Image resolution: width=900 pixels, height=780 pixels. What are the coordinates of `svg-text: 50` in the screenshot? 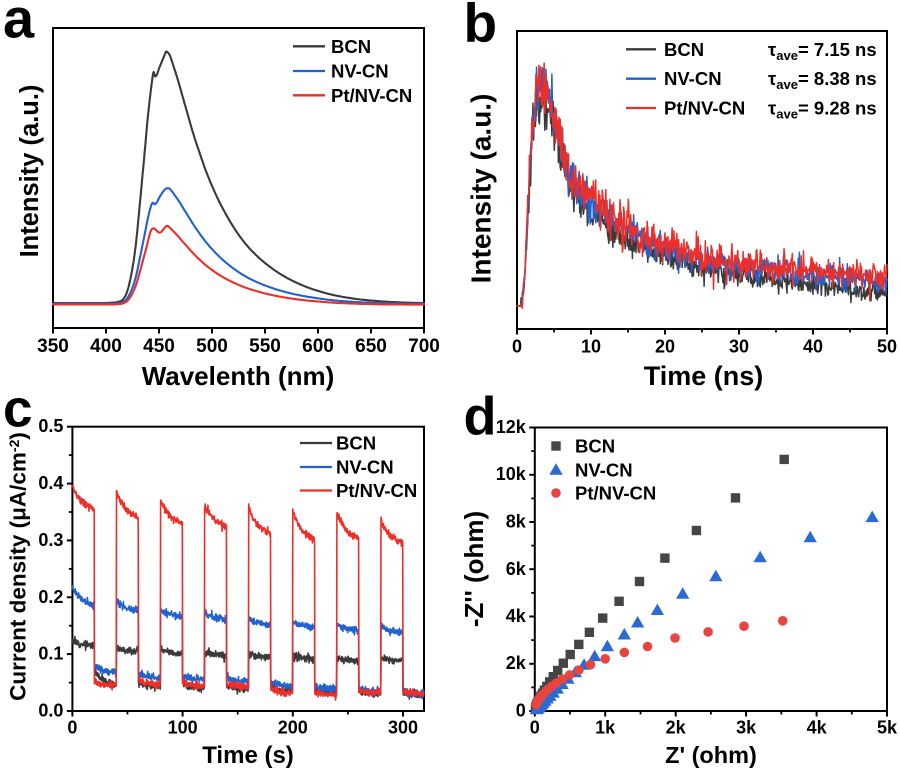 It's located at (887, 347).